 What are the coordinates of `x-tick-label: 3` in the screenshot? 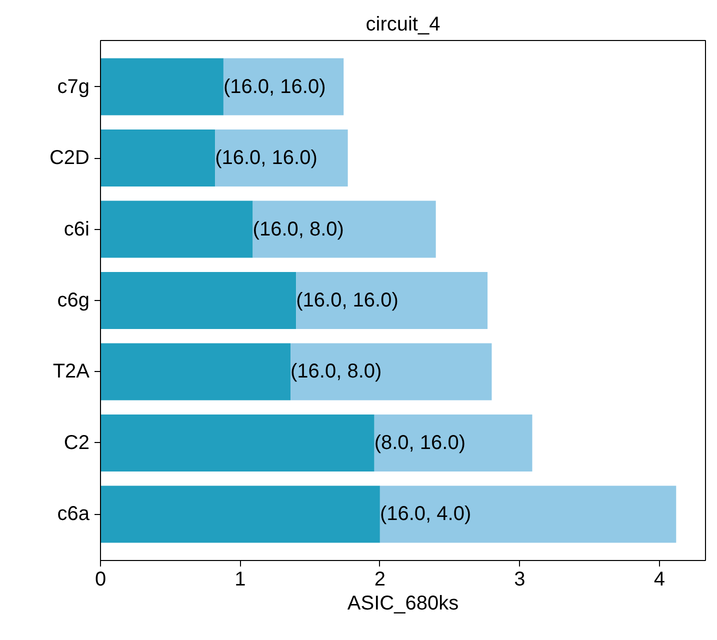 It's located at (520, 579).